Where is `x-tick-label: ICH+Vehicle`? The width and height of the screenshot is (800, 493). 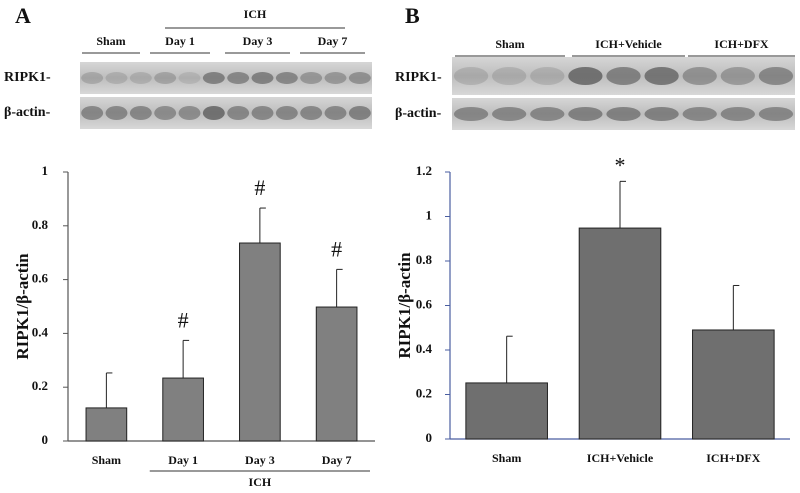 x-tick-label: ICH+Vehicle is located at coordinates (620, 458).